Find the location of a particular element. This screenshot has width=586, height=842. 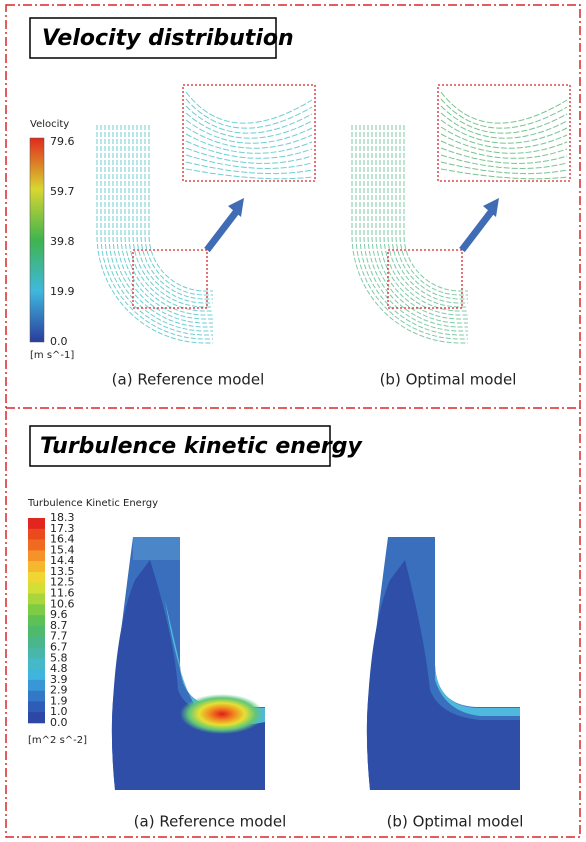

legend-tick-label: 2.9 is located at coordinates (59, 690).